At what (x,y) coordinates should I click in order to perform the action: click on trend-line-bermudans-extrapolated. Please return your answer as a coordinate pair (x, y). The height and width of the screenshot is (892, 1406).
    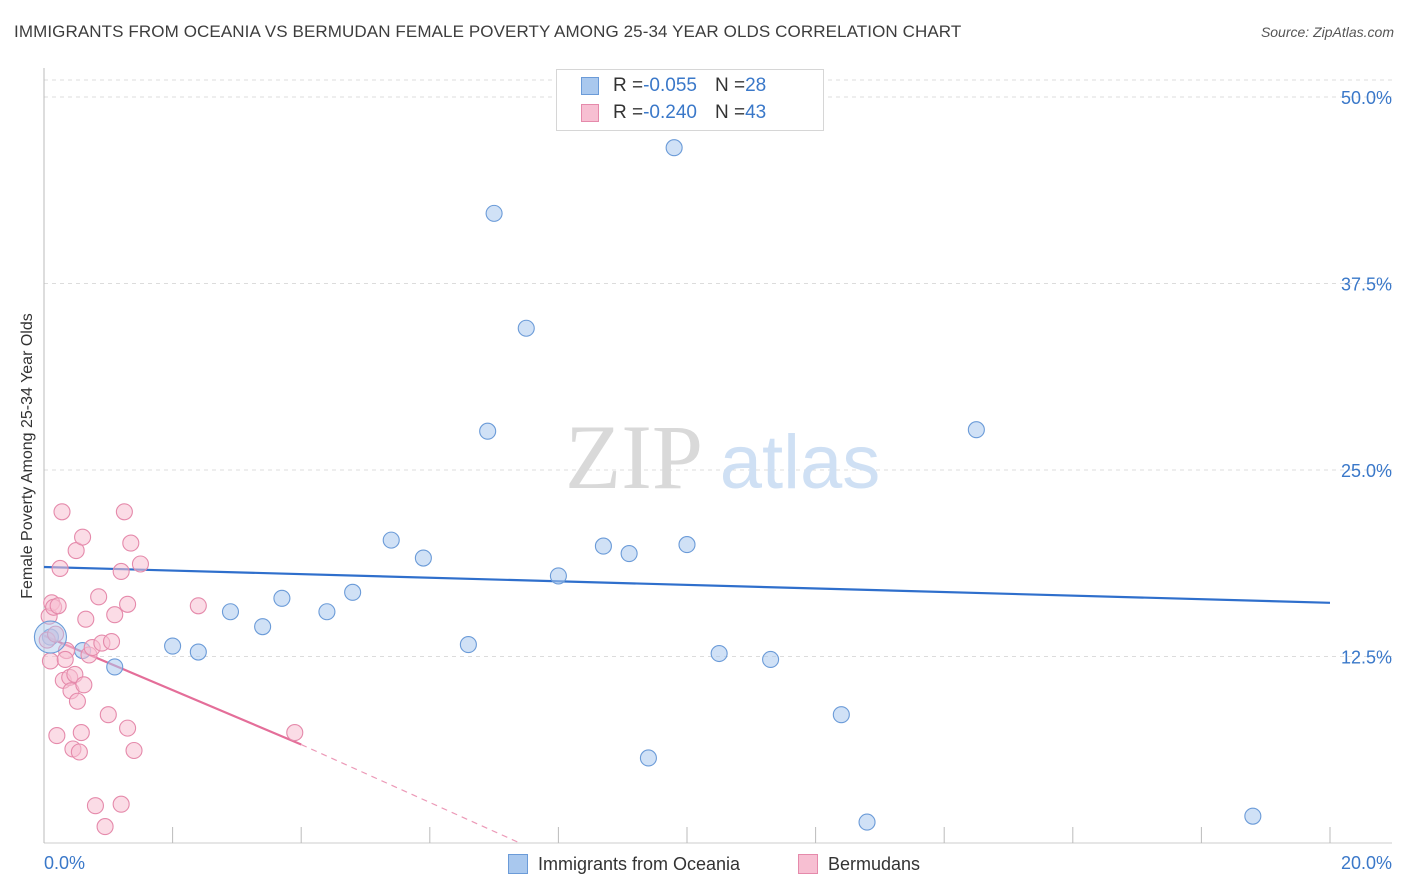
    Looking at the image, I should click on (410, 793).